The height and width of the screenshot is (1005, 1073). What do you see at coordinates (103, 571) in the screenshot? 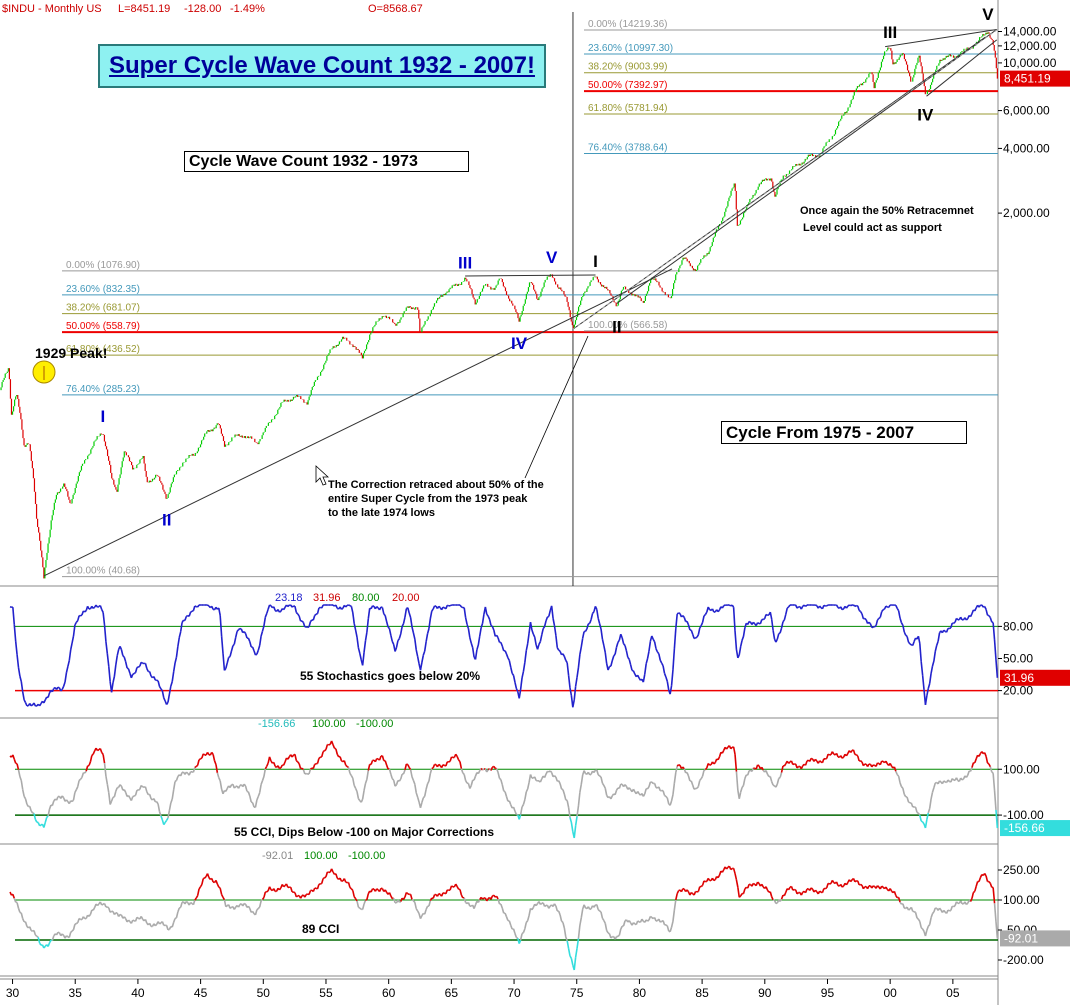
I see `fib-label-1932-1973: 100.00% (40.68)` at bounding box center [103, 571].